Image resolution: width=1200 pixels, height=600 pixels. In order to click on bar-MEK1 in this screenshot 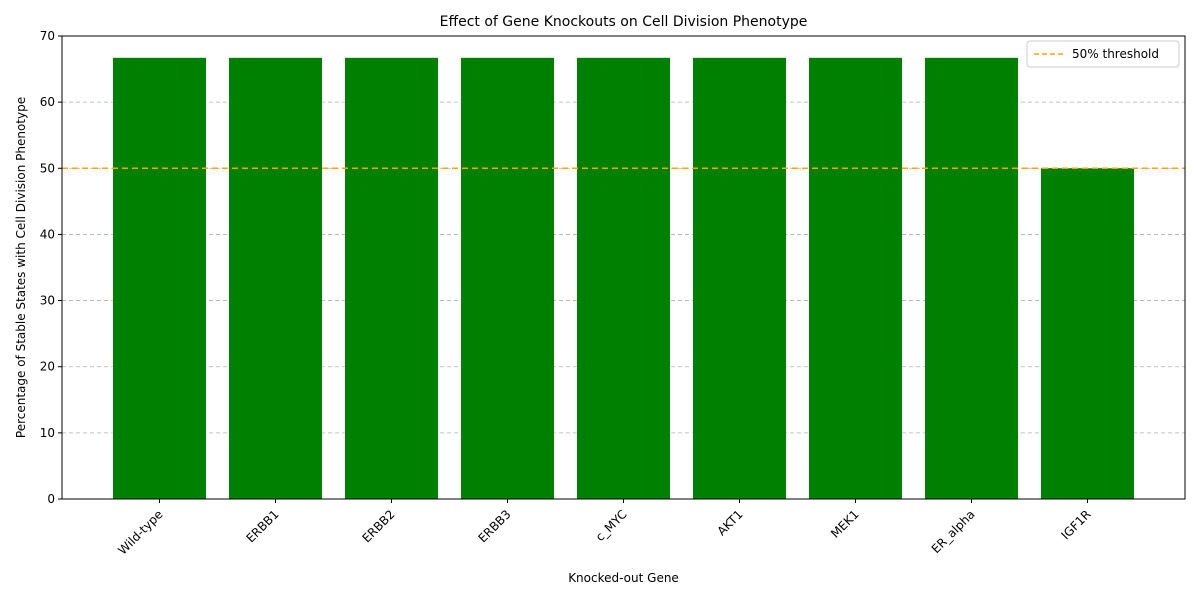, I will do `click(855, 278)`.